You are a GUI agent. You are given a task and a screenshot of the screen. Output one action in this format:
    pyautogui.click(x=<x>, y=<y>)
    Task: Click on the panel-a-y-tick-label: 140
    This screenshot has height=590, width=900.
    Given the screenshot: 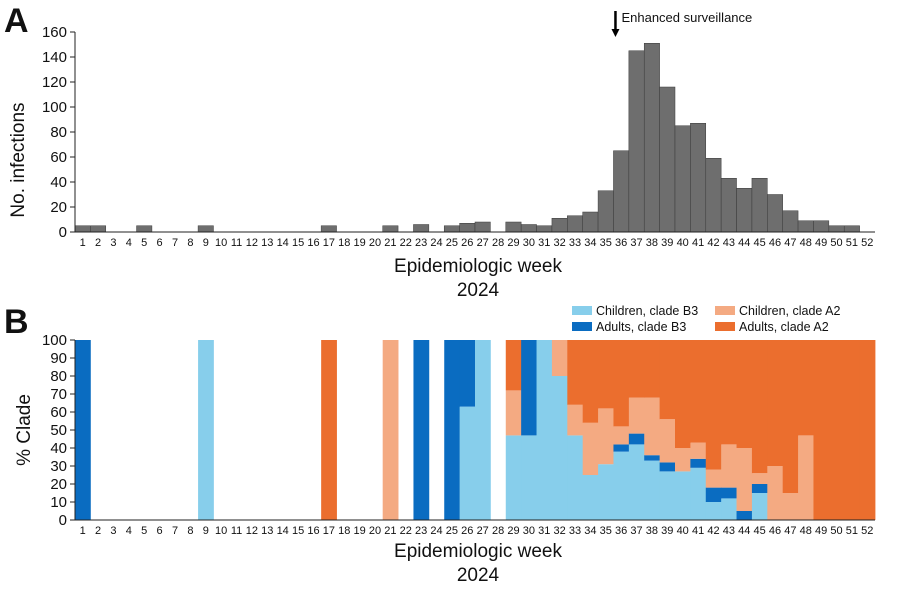 What is the action you would take?
    pyautogui.click(x=54, y=57)
    